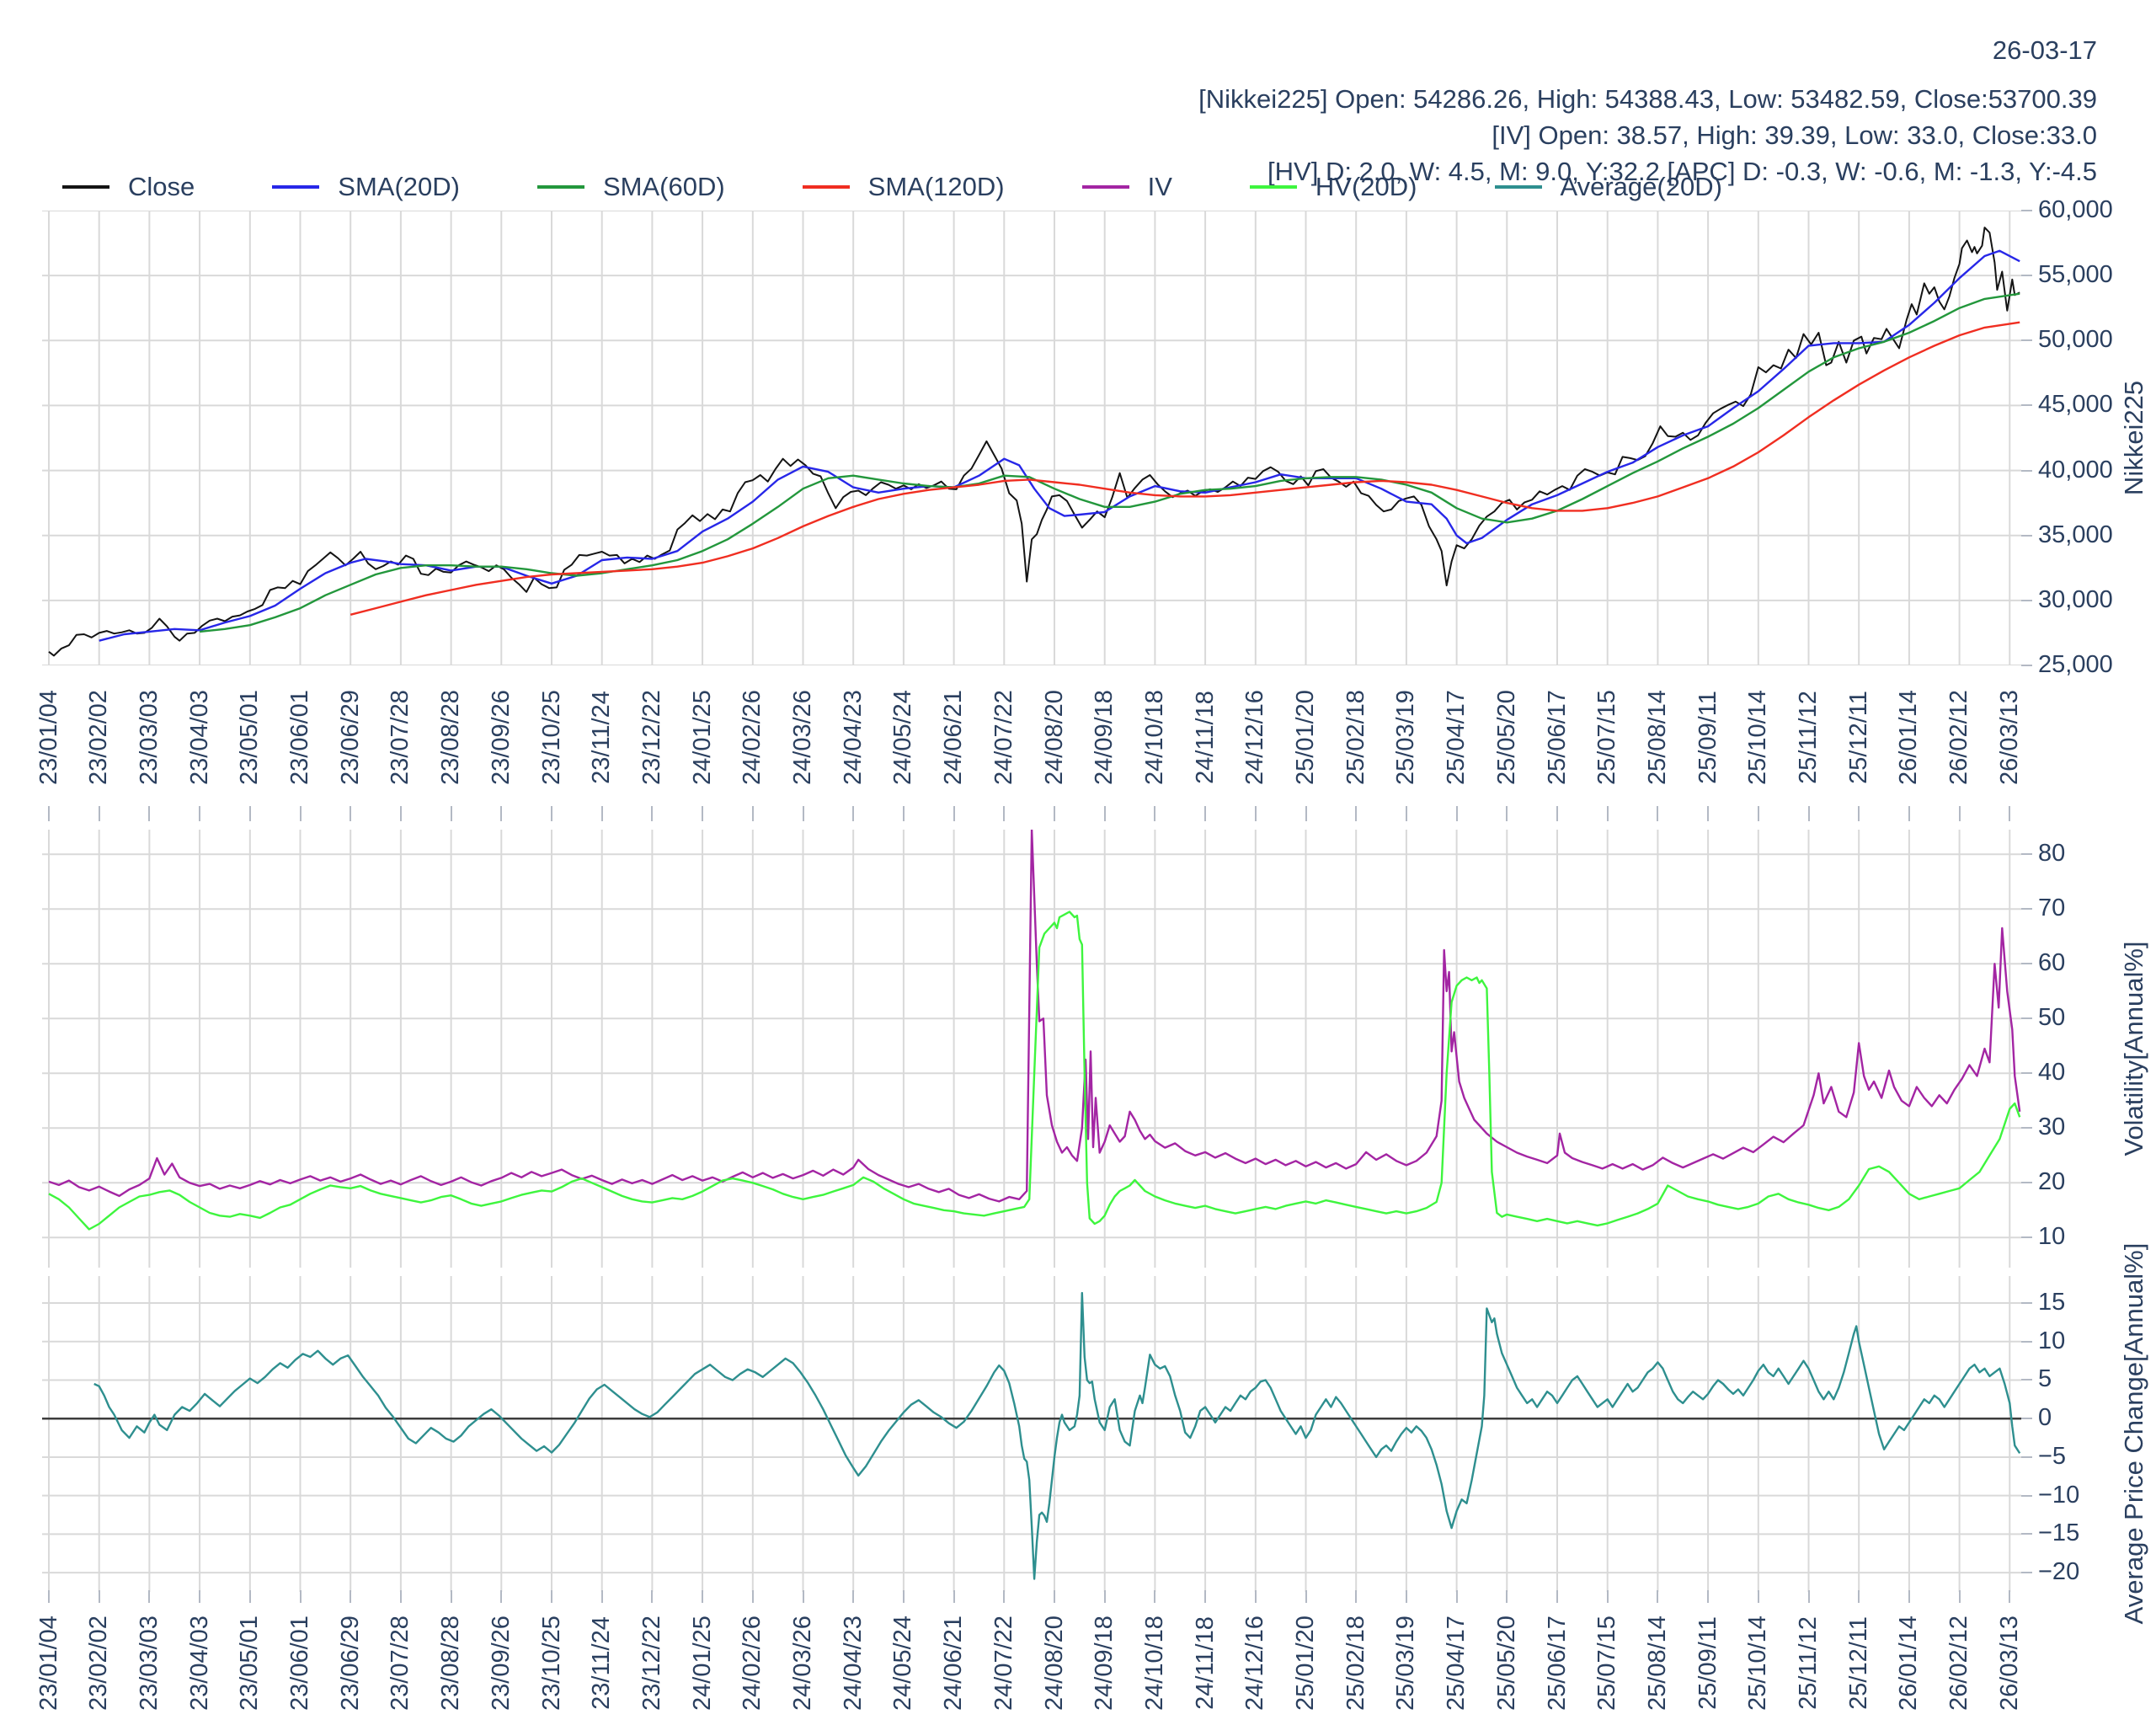 The width and height of the screenshot is (2156, 1725). I want to click on x-tick-label-text: 25/05/20, so click(1506, 737).